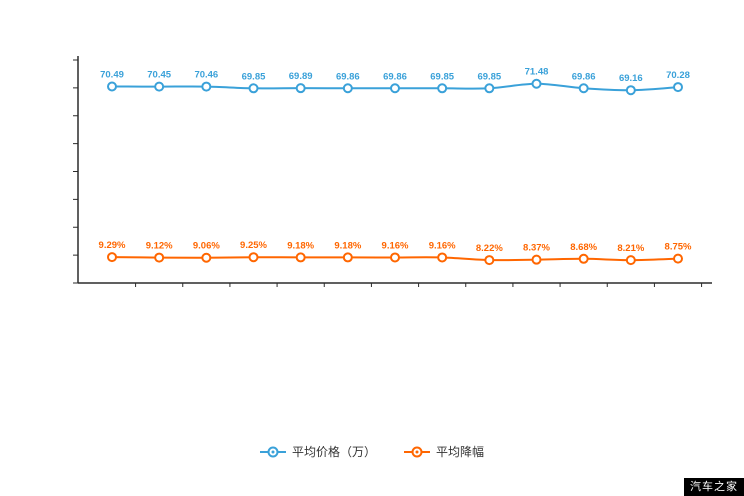 Image resolution: width=744 pixels, height=496 pixels. I want to click on data-label: 9.25%, so click(253, 245).